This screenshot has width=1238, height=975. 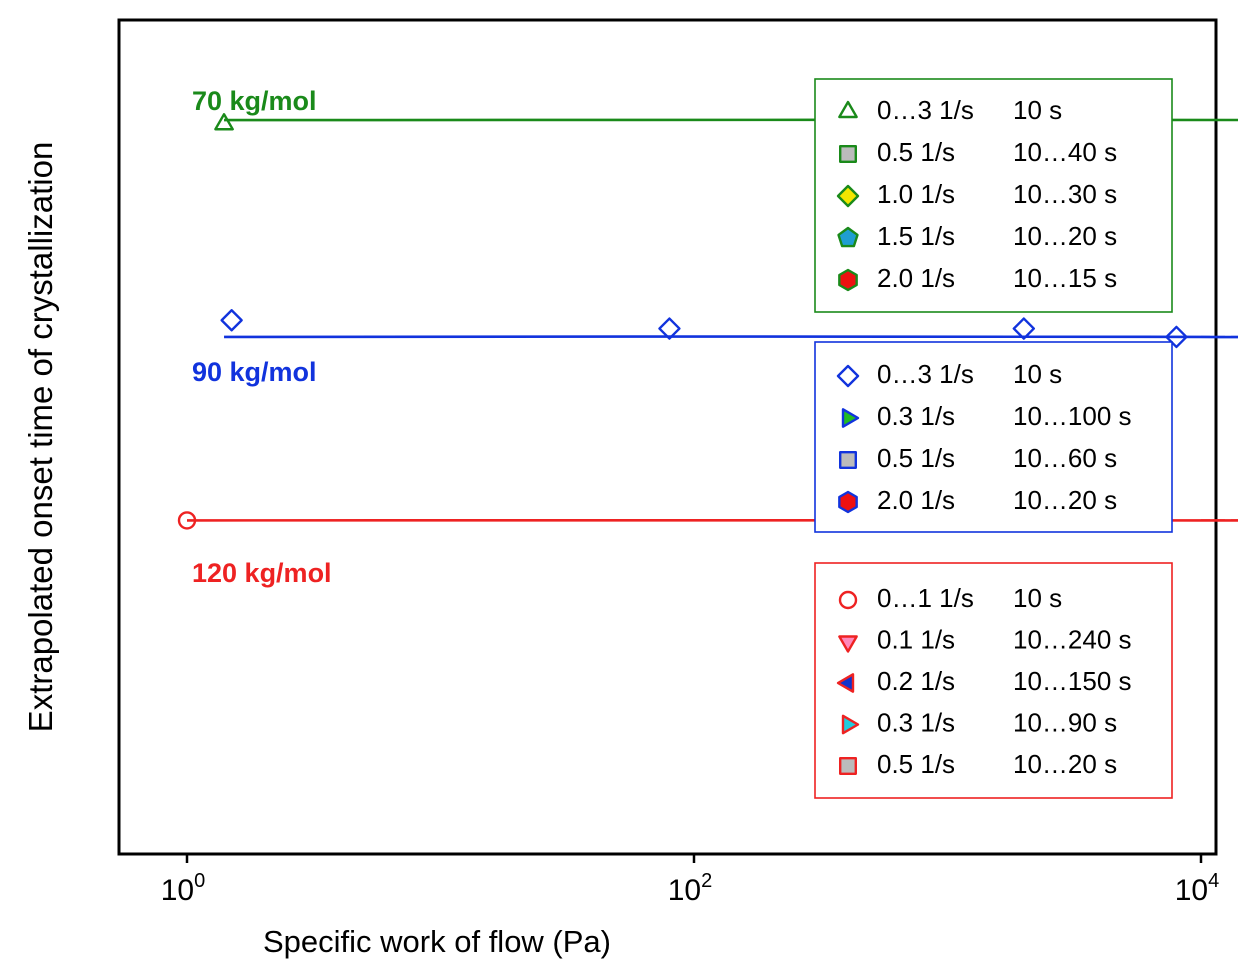 What do you see at coordinates (1213, 881) in the screenshot?
I see `x-tick-exponent: 4` at bounding box center [1213, 881].